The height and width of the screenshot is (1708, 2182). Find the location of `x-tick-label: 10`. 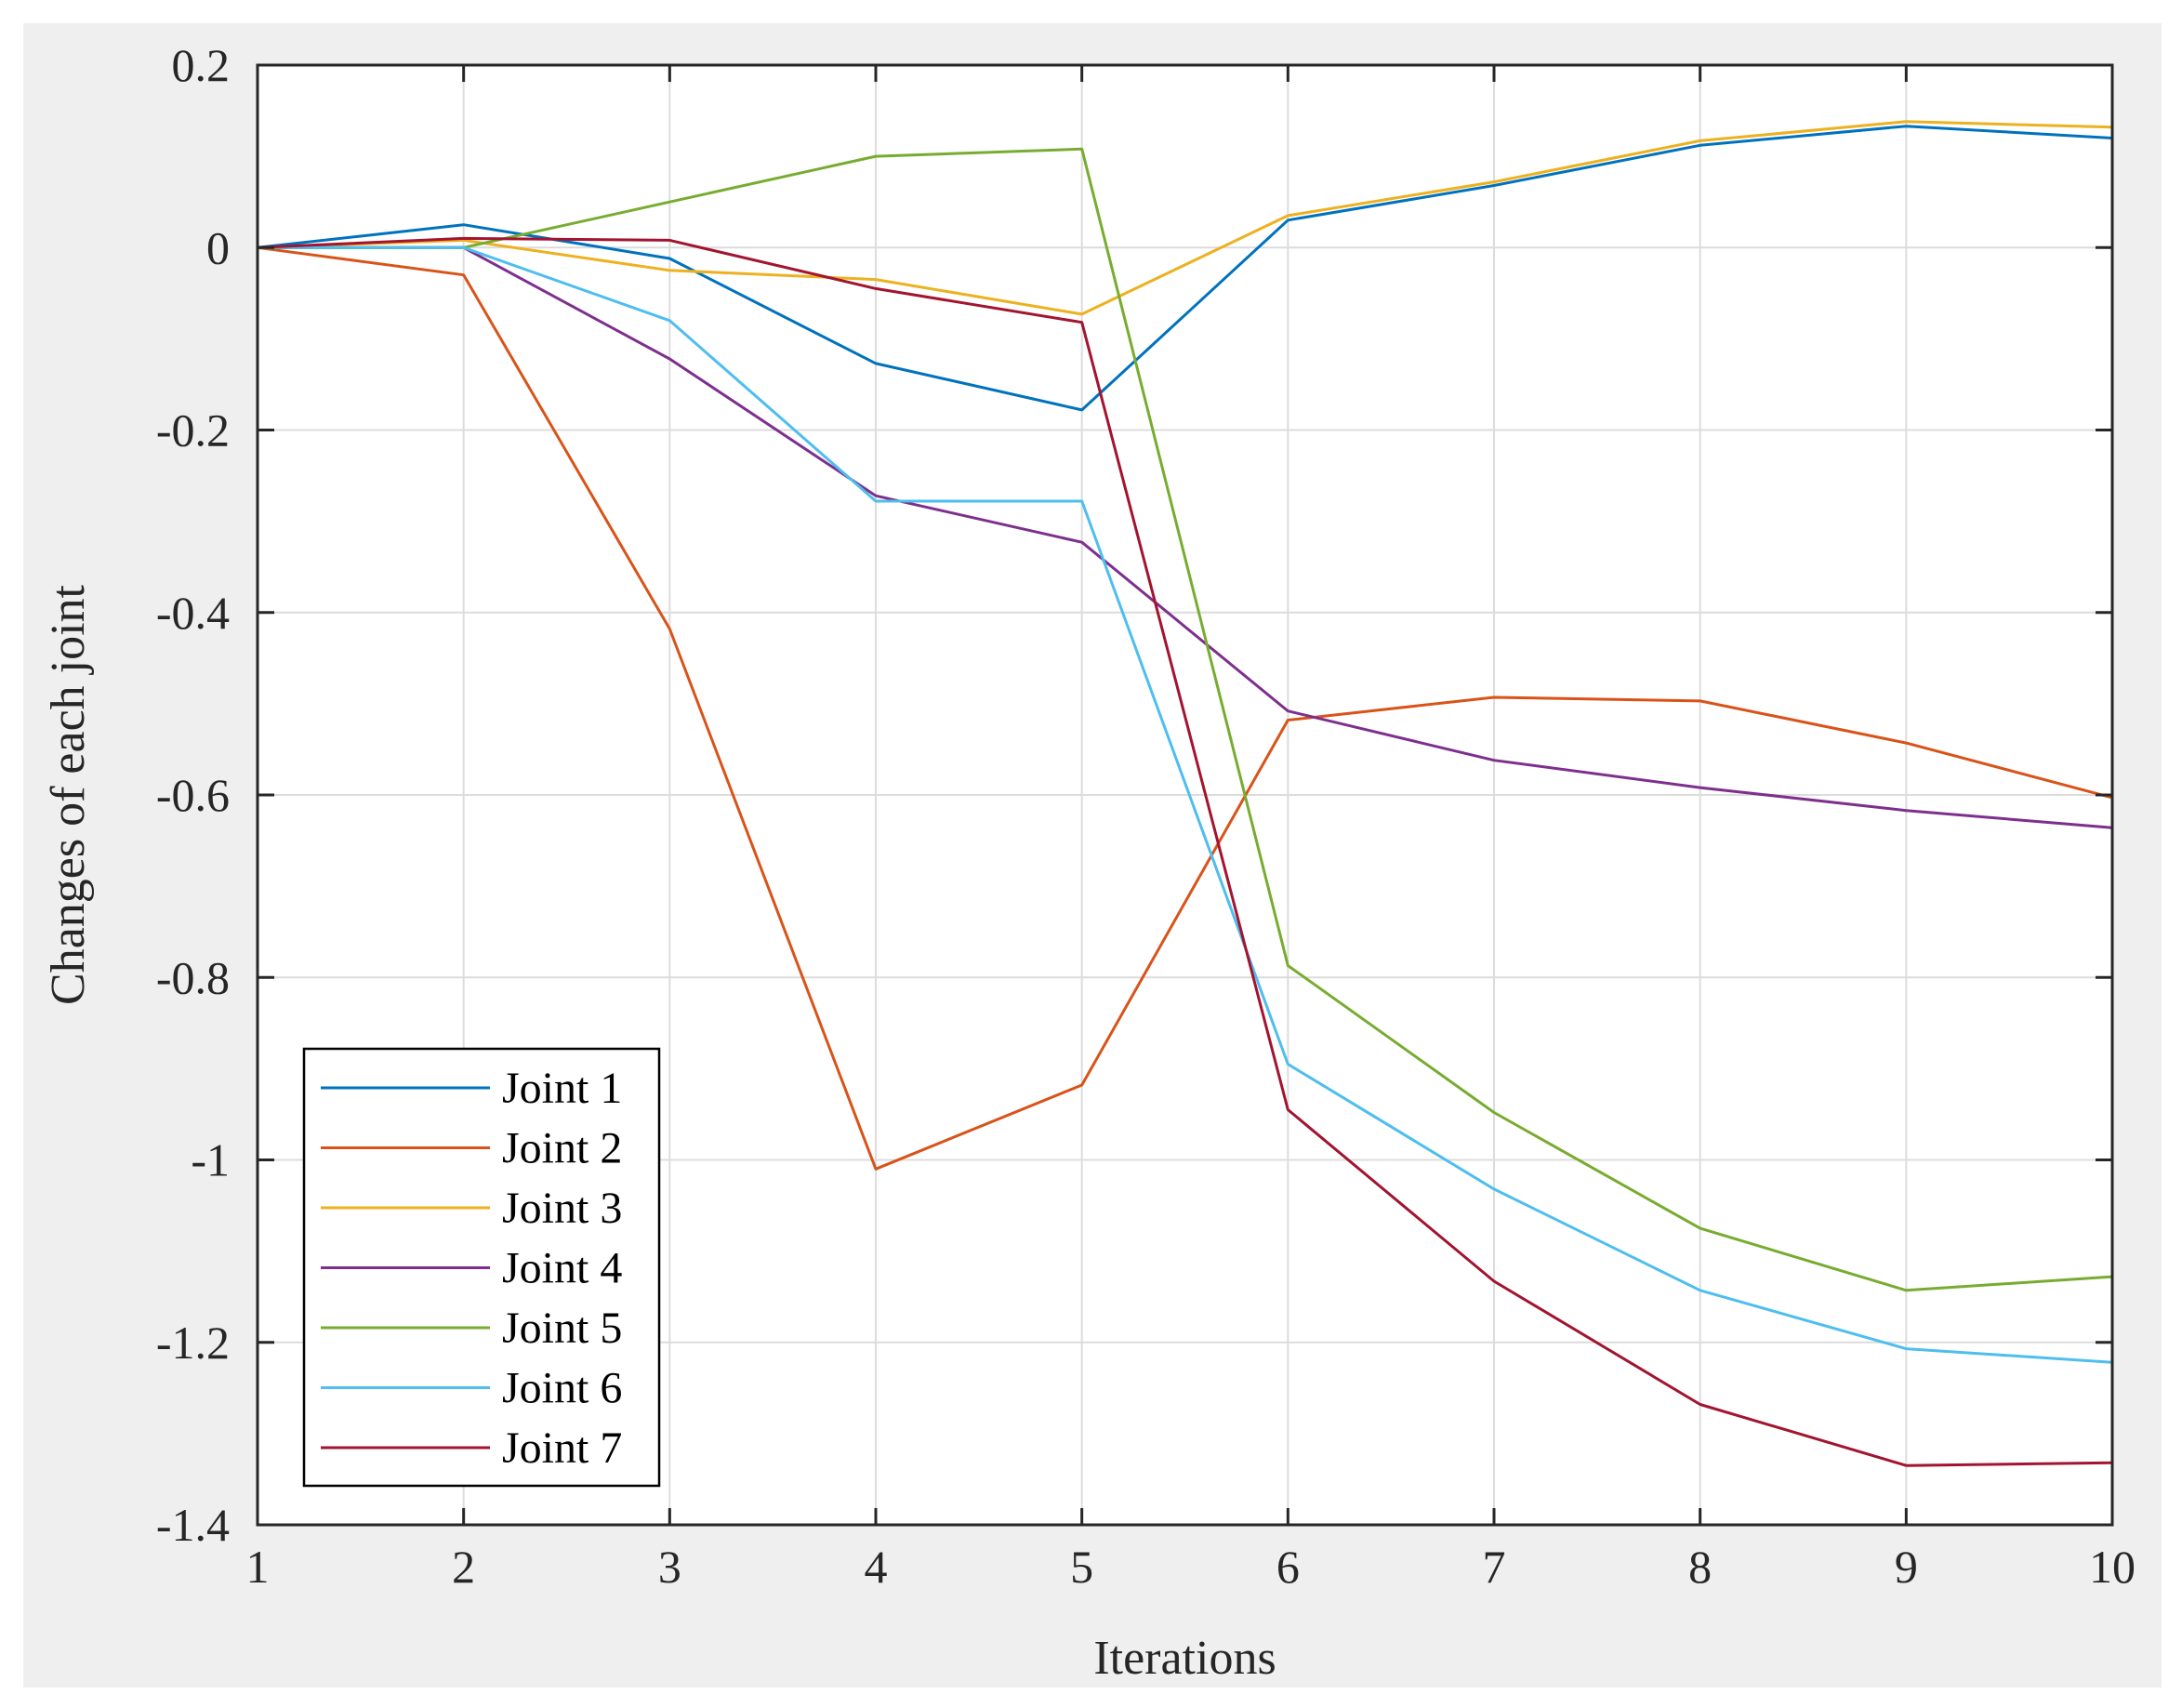

x-tick-label: 10 is located at coordinates (2112, 1567).